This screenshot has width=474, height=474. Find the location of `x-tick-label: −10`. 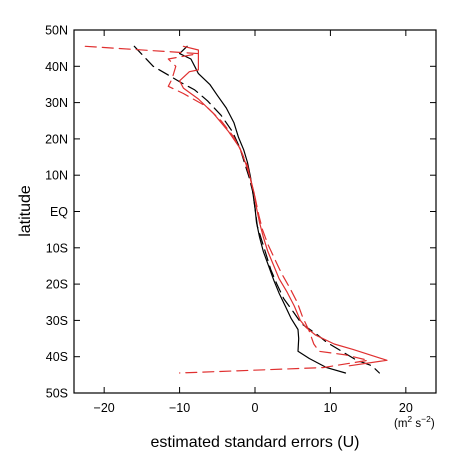

x-tick-label: −10 is located at coordinates (179, 408).